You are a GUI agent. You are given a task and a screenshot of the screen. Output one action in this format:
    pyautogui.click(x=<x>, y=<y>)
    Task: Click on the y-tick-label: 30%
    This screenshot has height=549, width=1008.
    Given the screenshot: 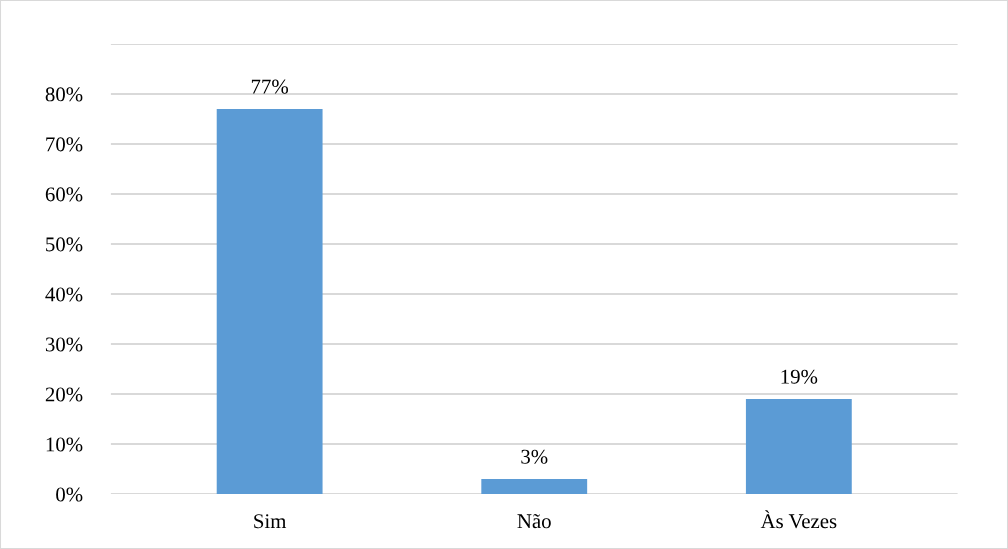 What is the action you would take?
    pyautogui.click(x=64, y=344)
    